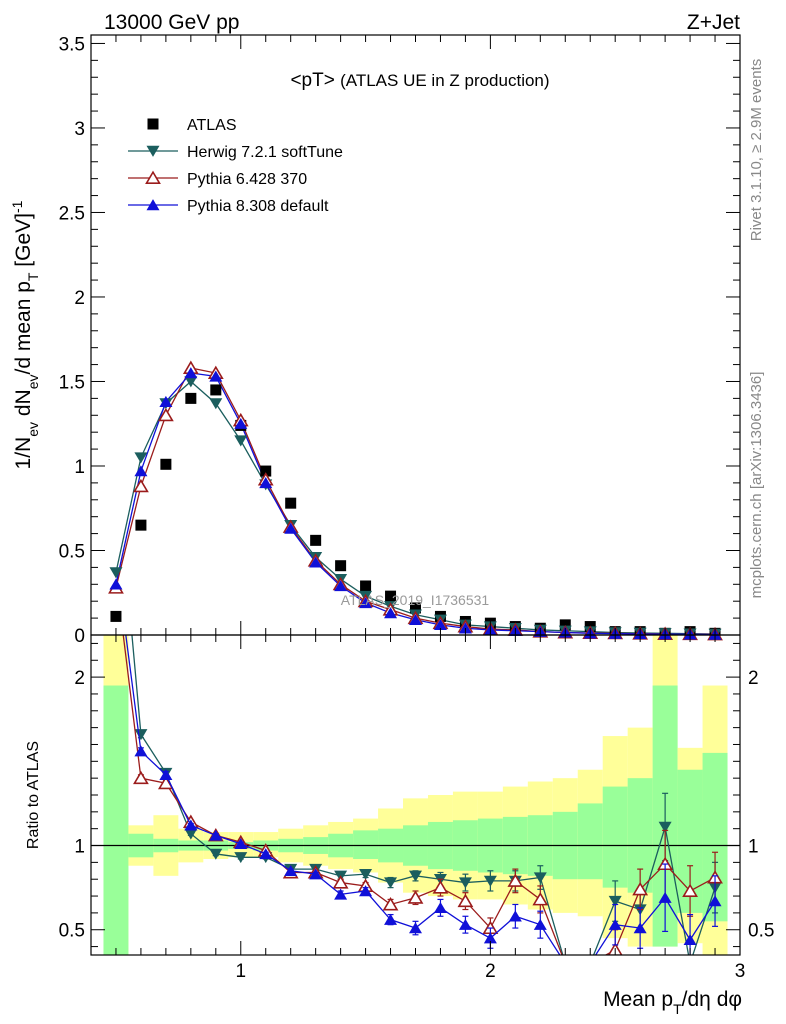  Describe the element at coordinates (415, 600) in the screenshot. I see `watermark: ATLAS_2019_I1736531` at that location.